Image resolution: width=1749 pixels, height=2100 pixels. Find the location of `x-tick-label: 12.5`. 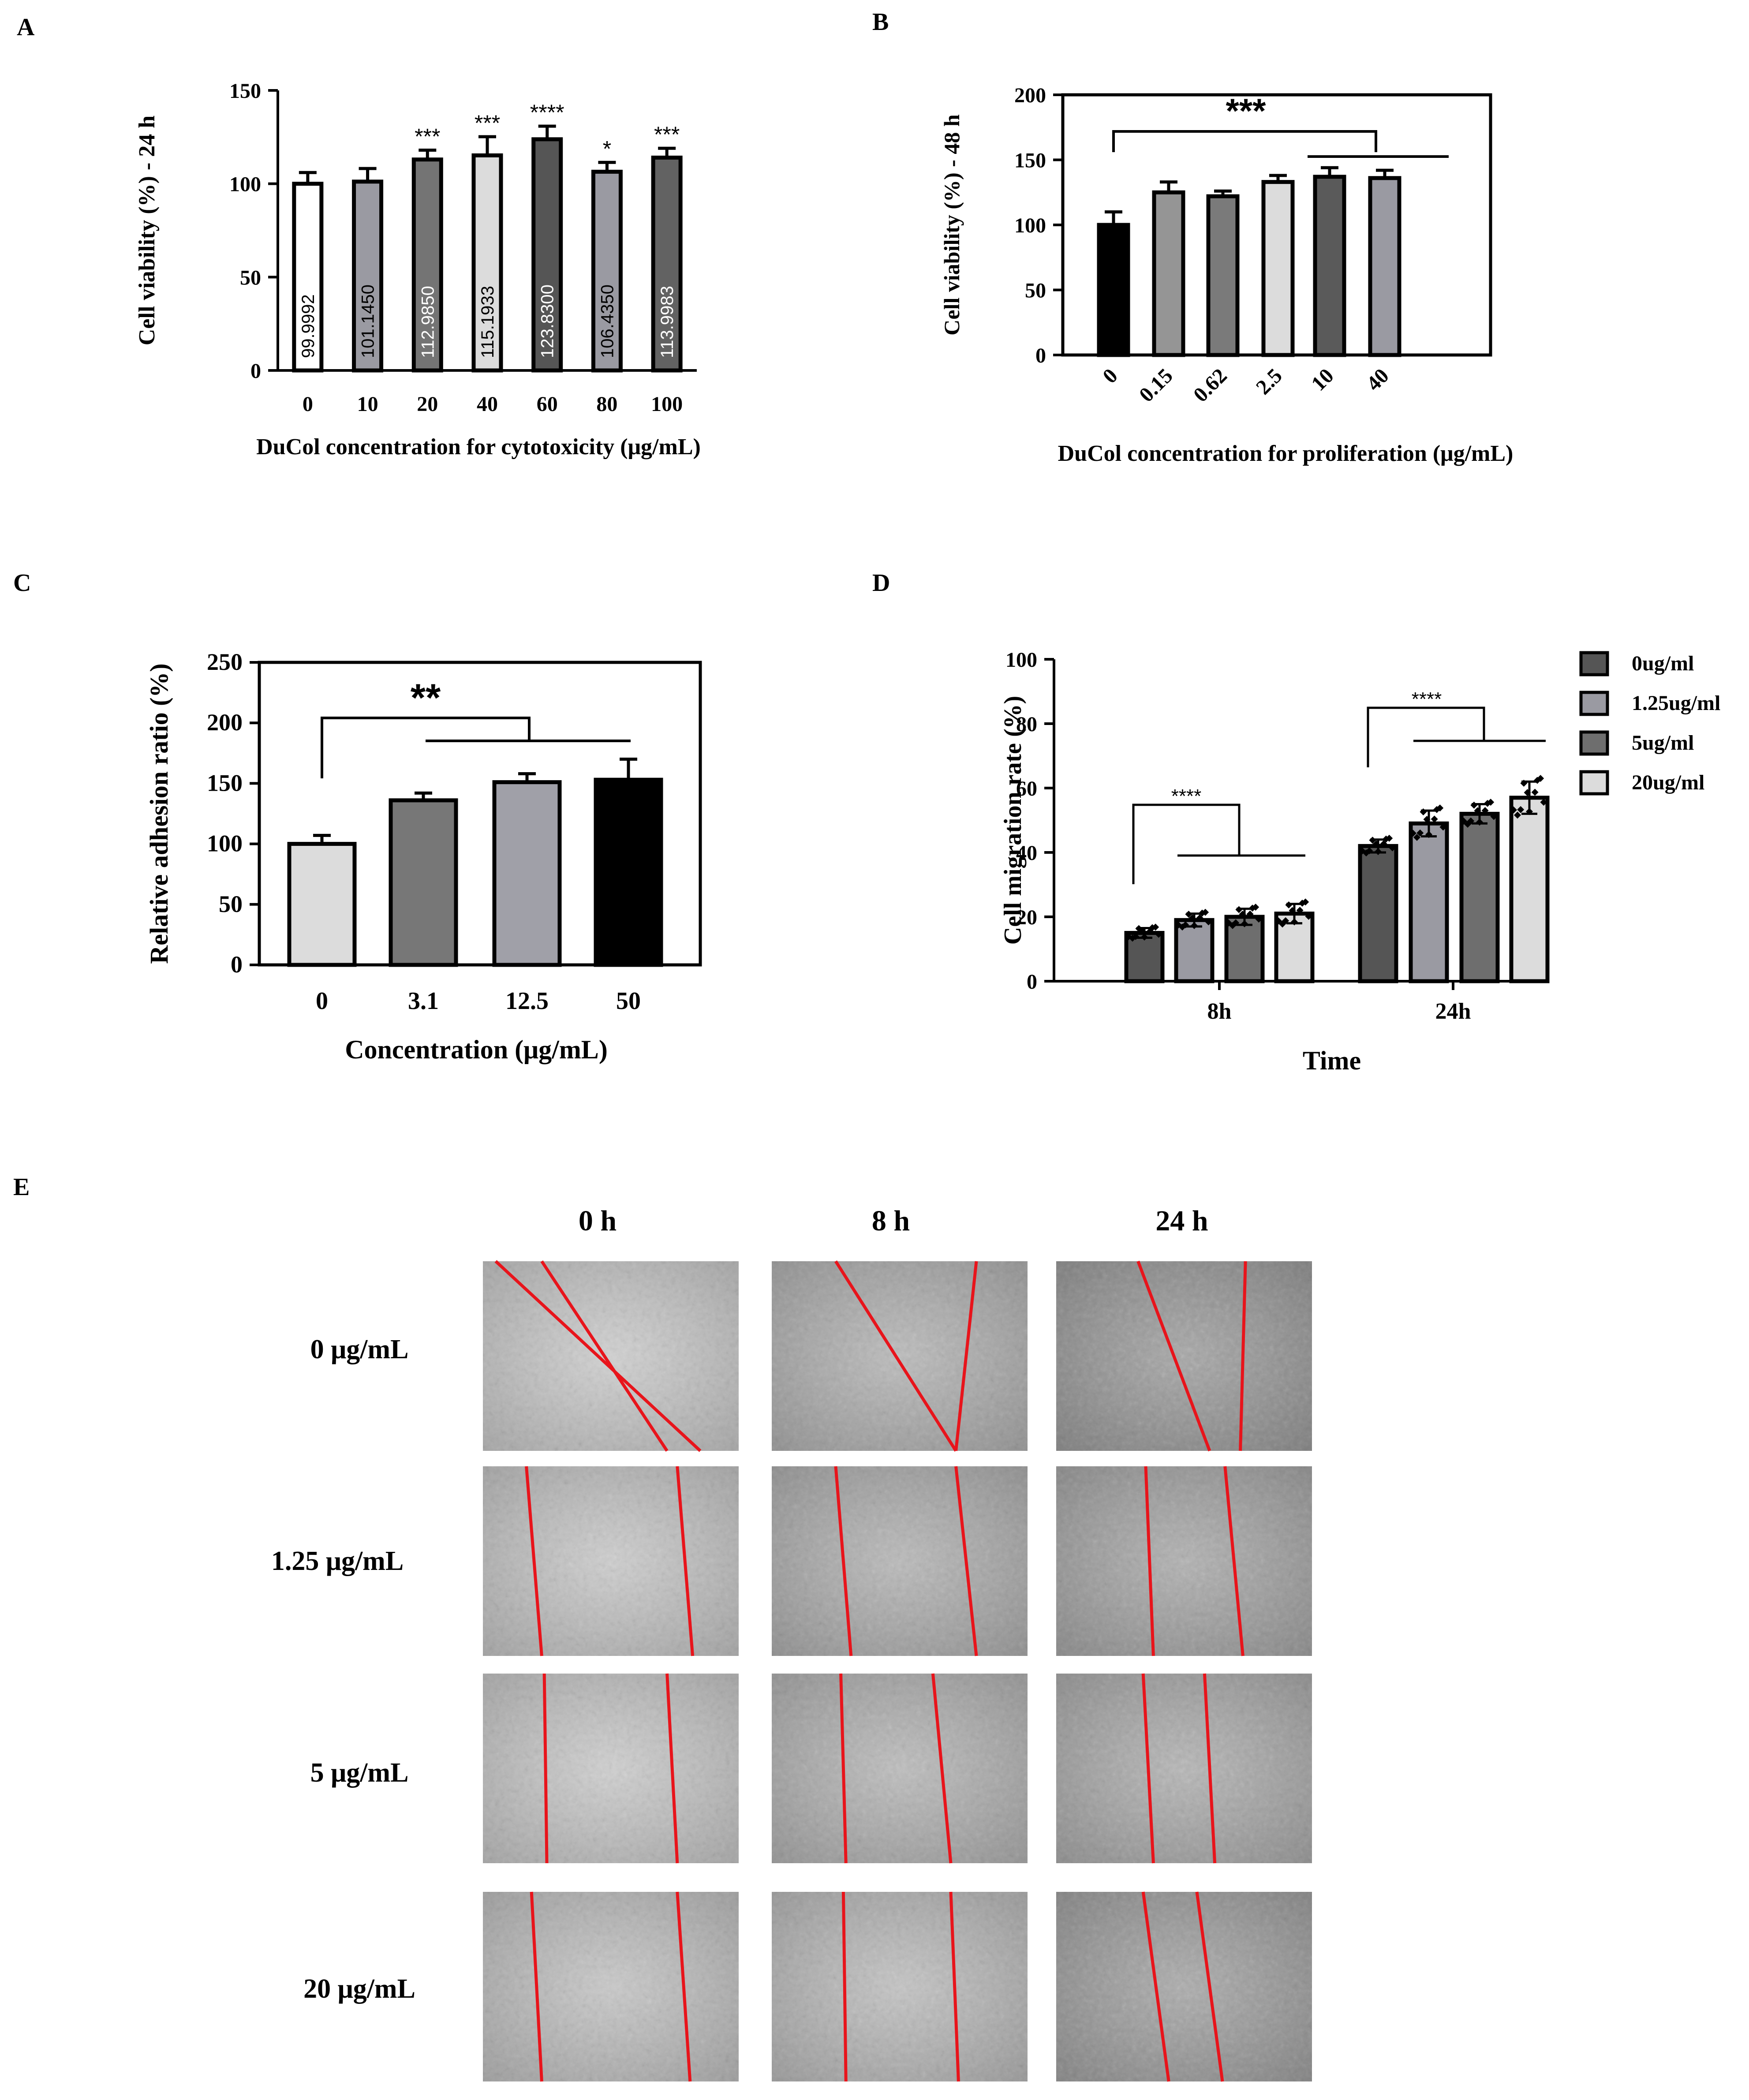

x-tick-label: 12.5 is located at coordinates (527, 1001).